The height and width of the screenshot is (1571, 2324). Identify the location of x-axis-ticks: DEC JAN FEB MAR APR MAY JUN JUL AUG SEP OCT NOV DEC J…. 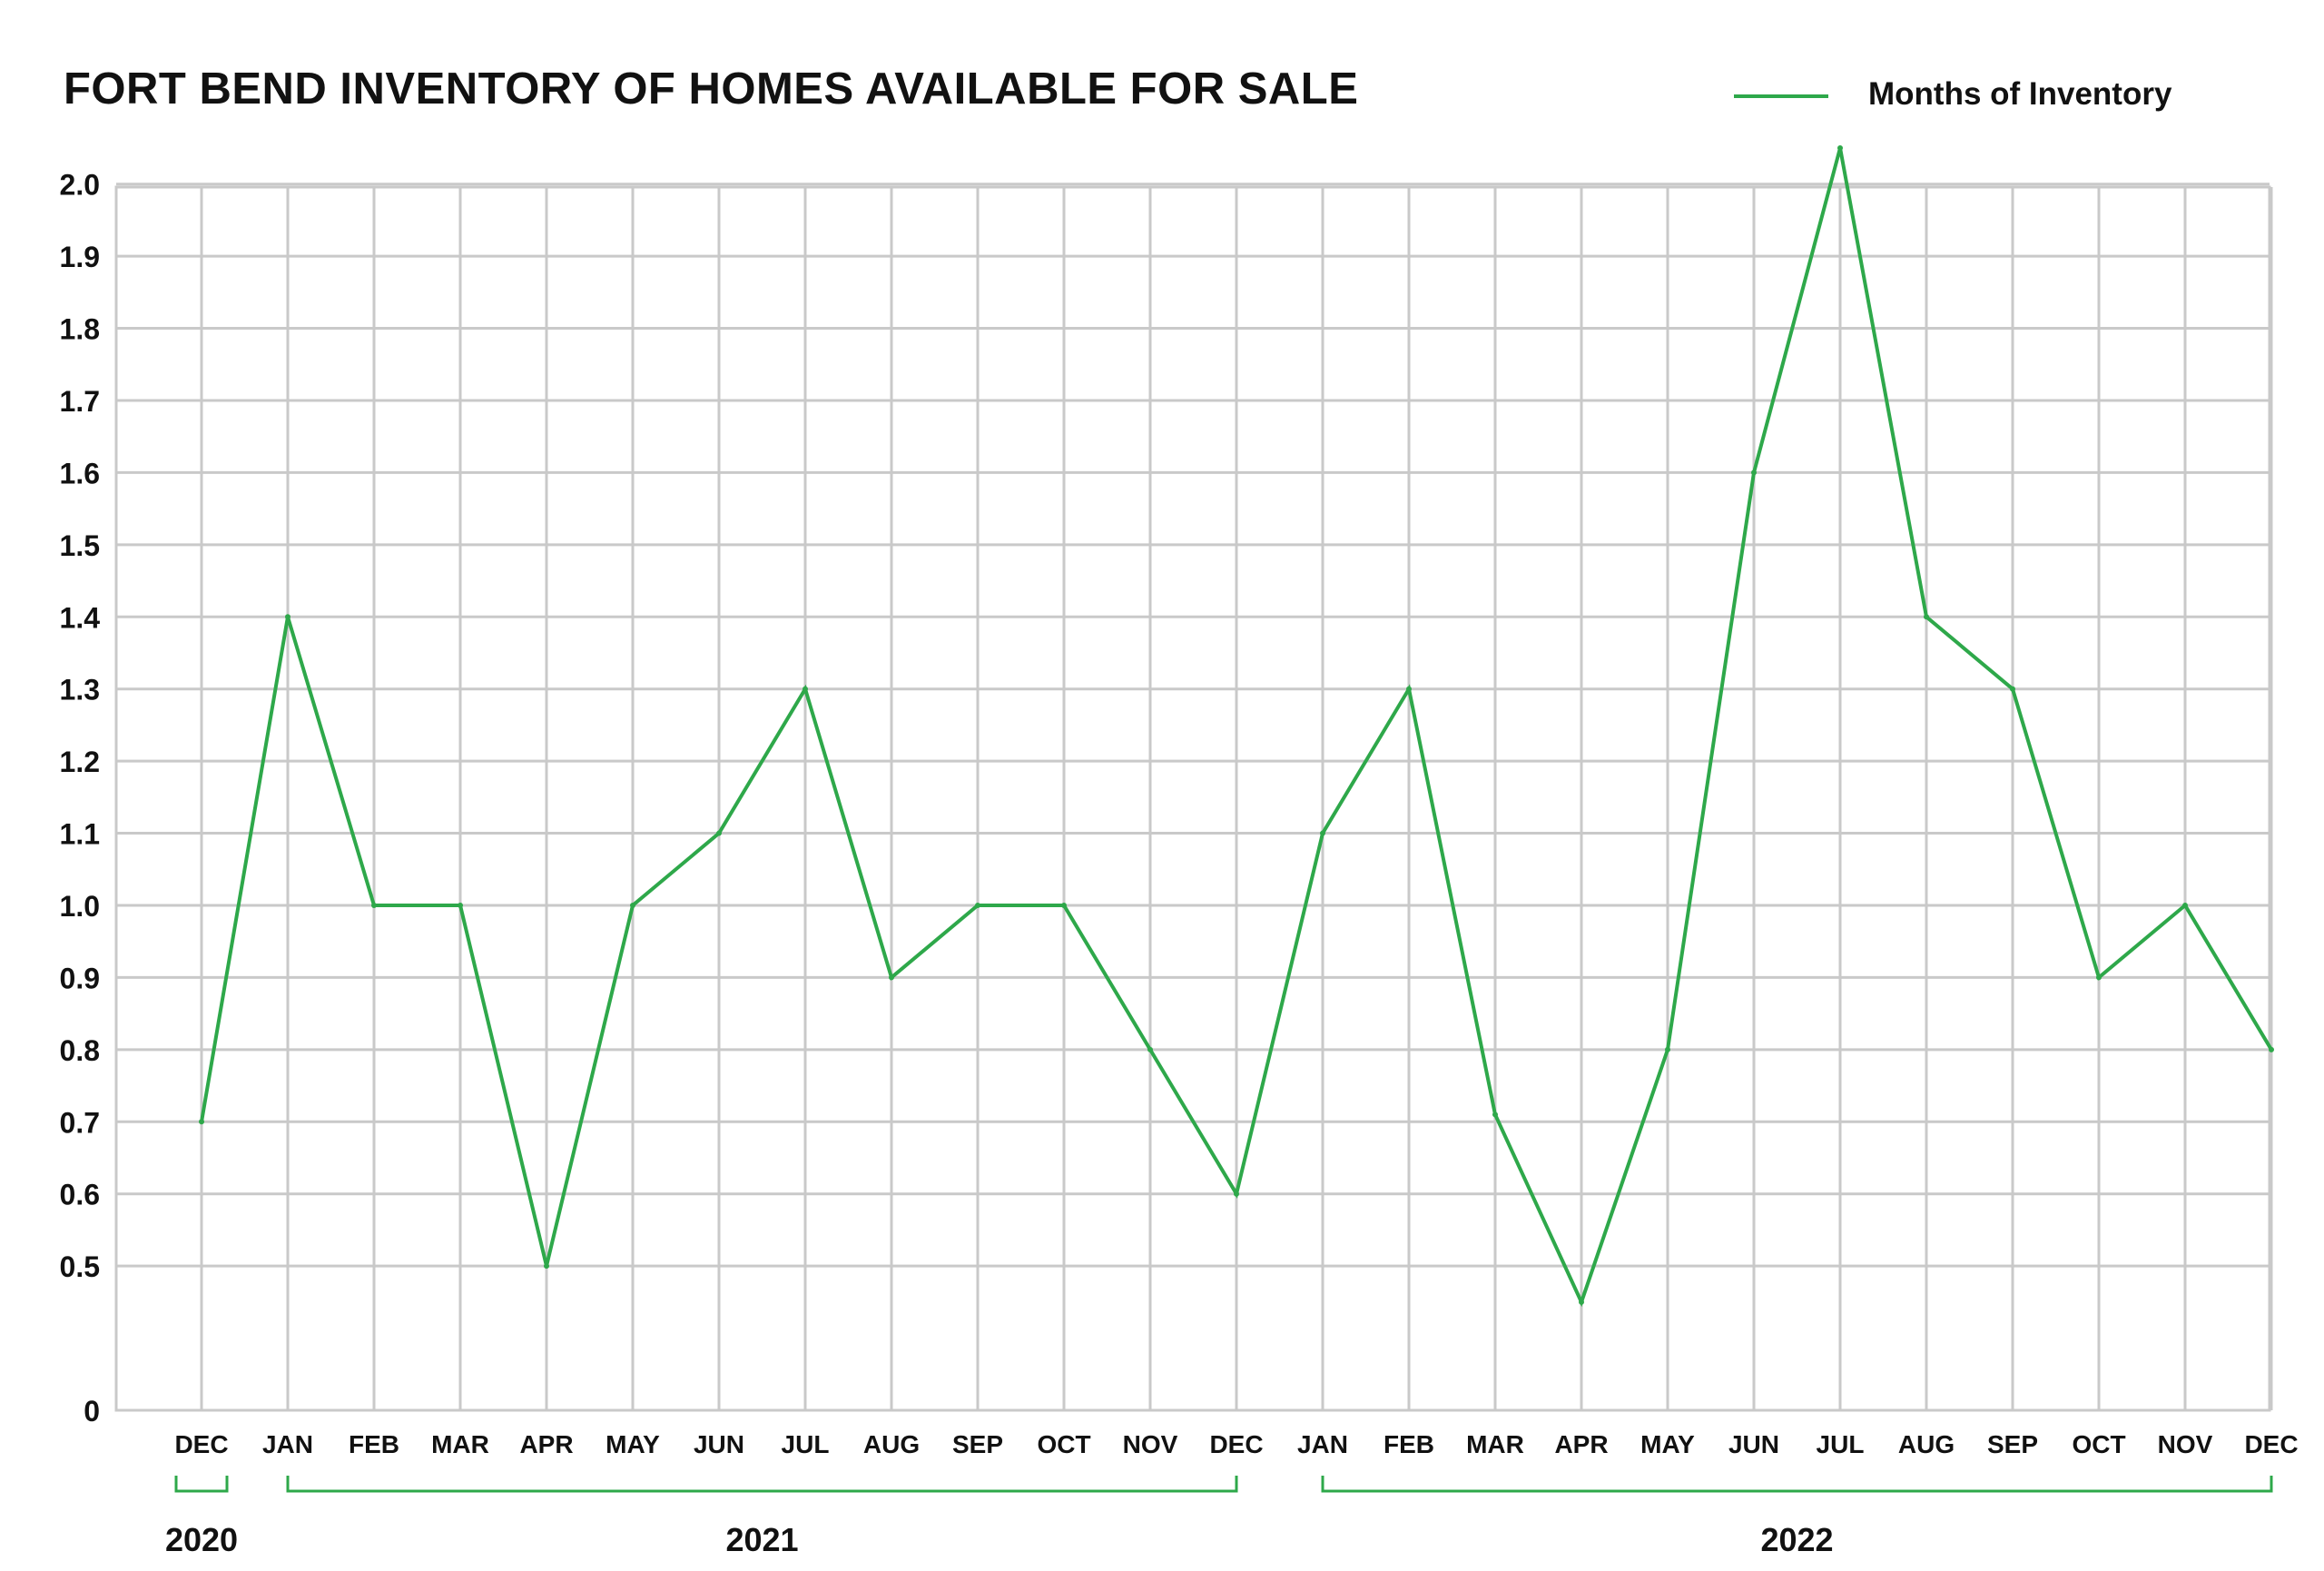
(1236, 1444).